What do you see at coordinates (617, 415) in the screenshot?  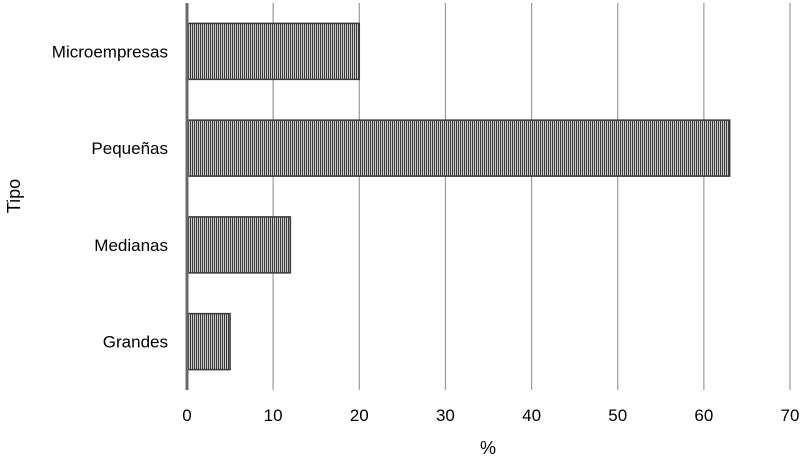 I see `x-tick-label: 50` at bounding box center [617, 415].